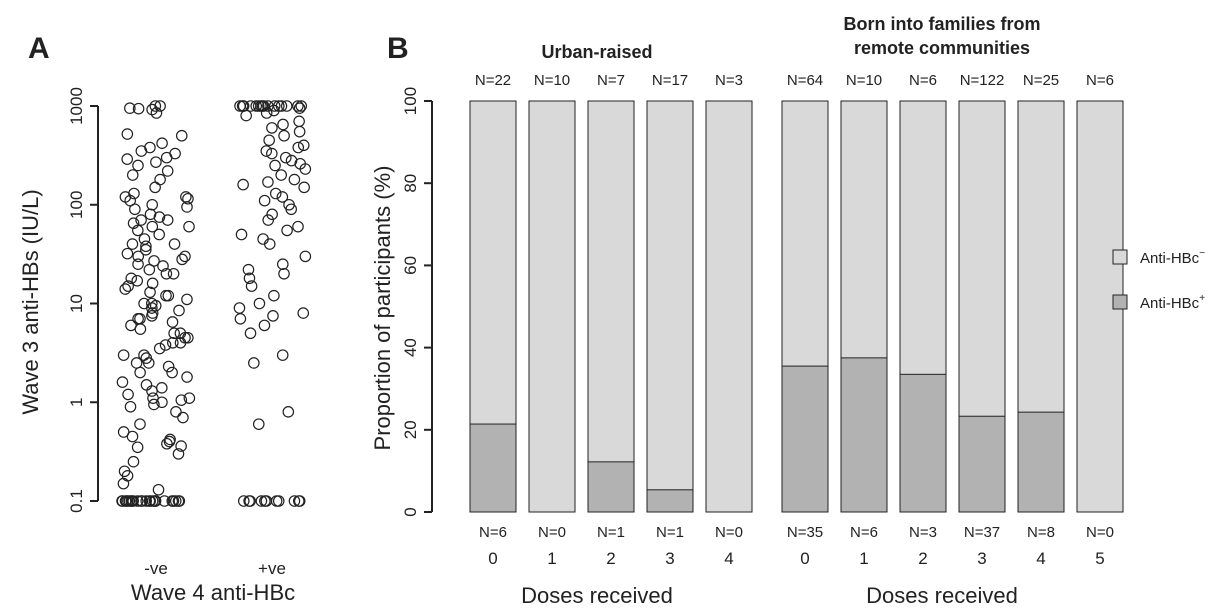 This screenshot has width=1230, height=611. Describe the element at coordinates (410, 265) in the screenshot. I see `panel-b-ytick-label: 60` at that location.